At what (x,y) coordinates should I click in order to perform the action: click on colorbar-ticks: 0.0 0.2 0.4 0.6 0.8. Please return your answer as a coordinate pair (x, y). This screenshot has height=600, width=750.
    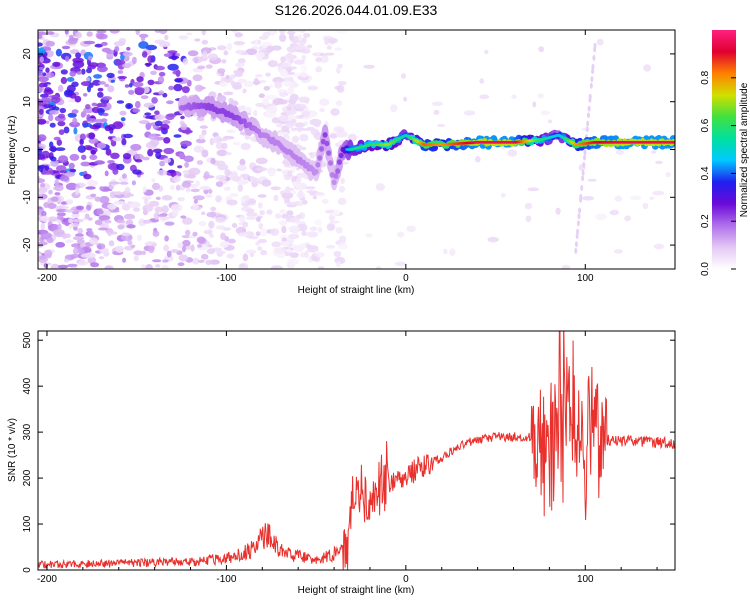
    Looking at the image, I should click on (718, 173).